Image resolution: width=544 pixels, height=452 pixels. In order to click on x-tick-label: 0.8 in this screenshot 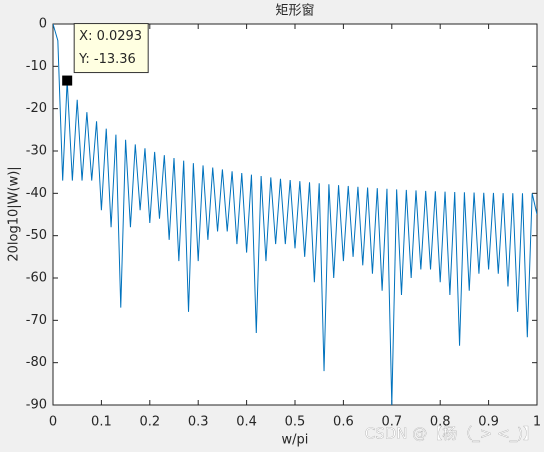, I will do `click(440, 422)`.